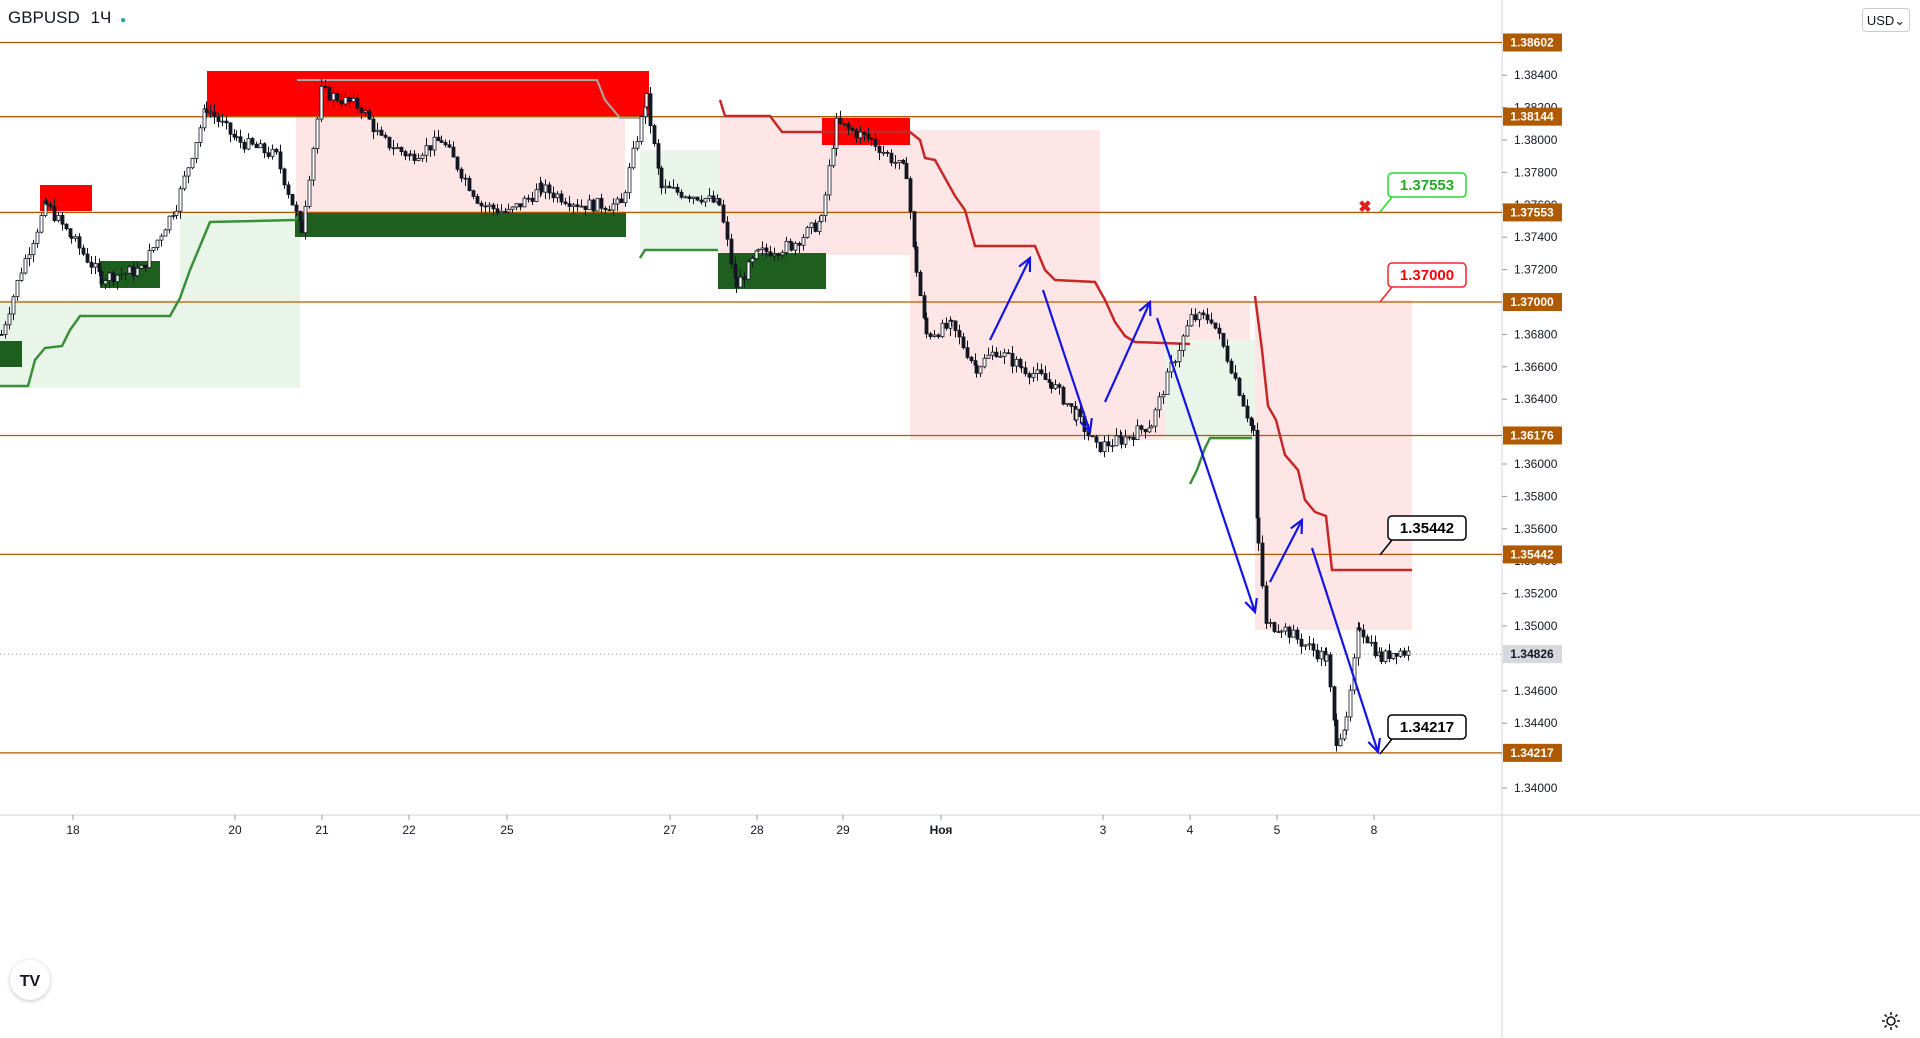 The height and width of the screenshot is (1038, 1920). I want to click on tradingview-logo-icon: TV, so click(30, 980).